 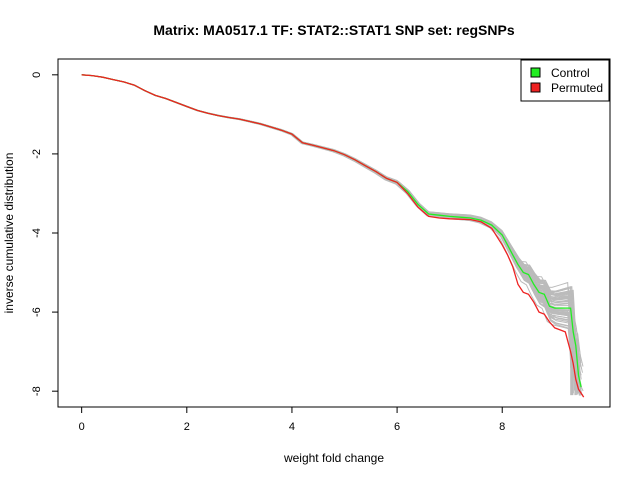 I want to click on legend-swatch-control, so click(x=535, y=72).